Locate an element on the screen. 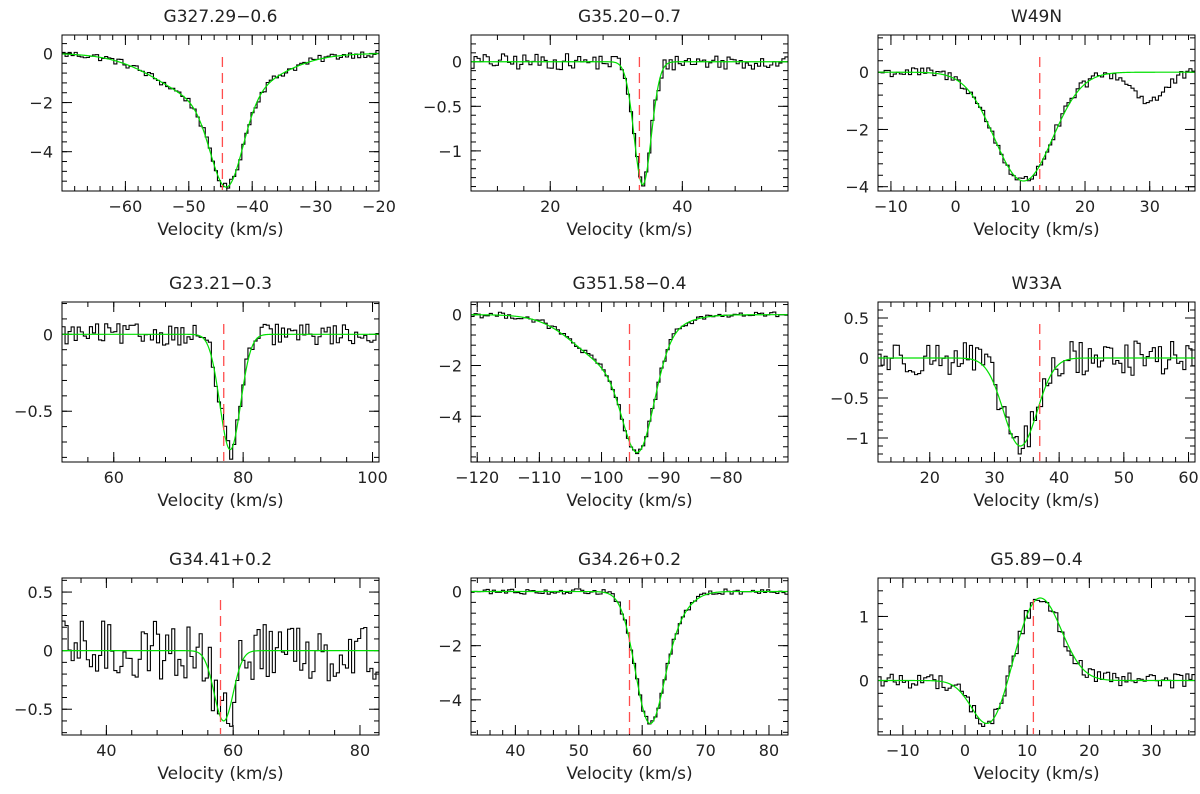 The width and height of the screenshot is (1200, 794). x-tick-label: −20 is located at coordinates (379, 206).